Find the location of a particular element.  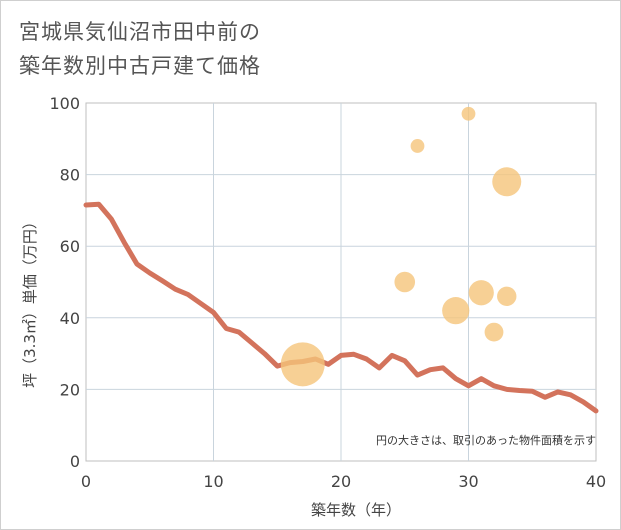

x-tick-label: 40 is located at coordinates (596, 481).